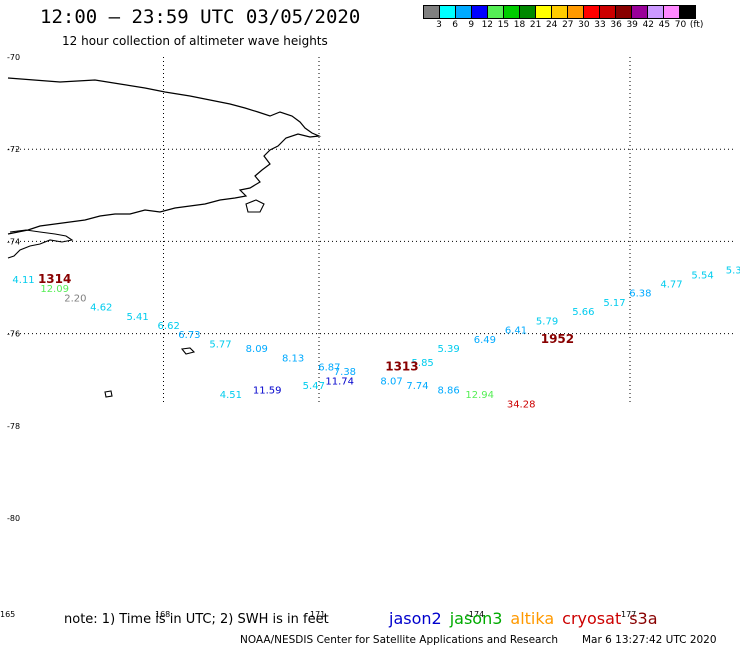 The image size is (740, 650). What do you see at coordinates (583, 312) in the screenshot?
I see `wave-height-label: 5.66` at bounding box center [583, 312].